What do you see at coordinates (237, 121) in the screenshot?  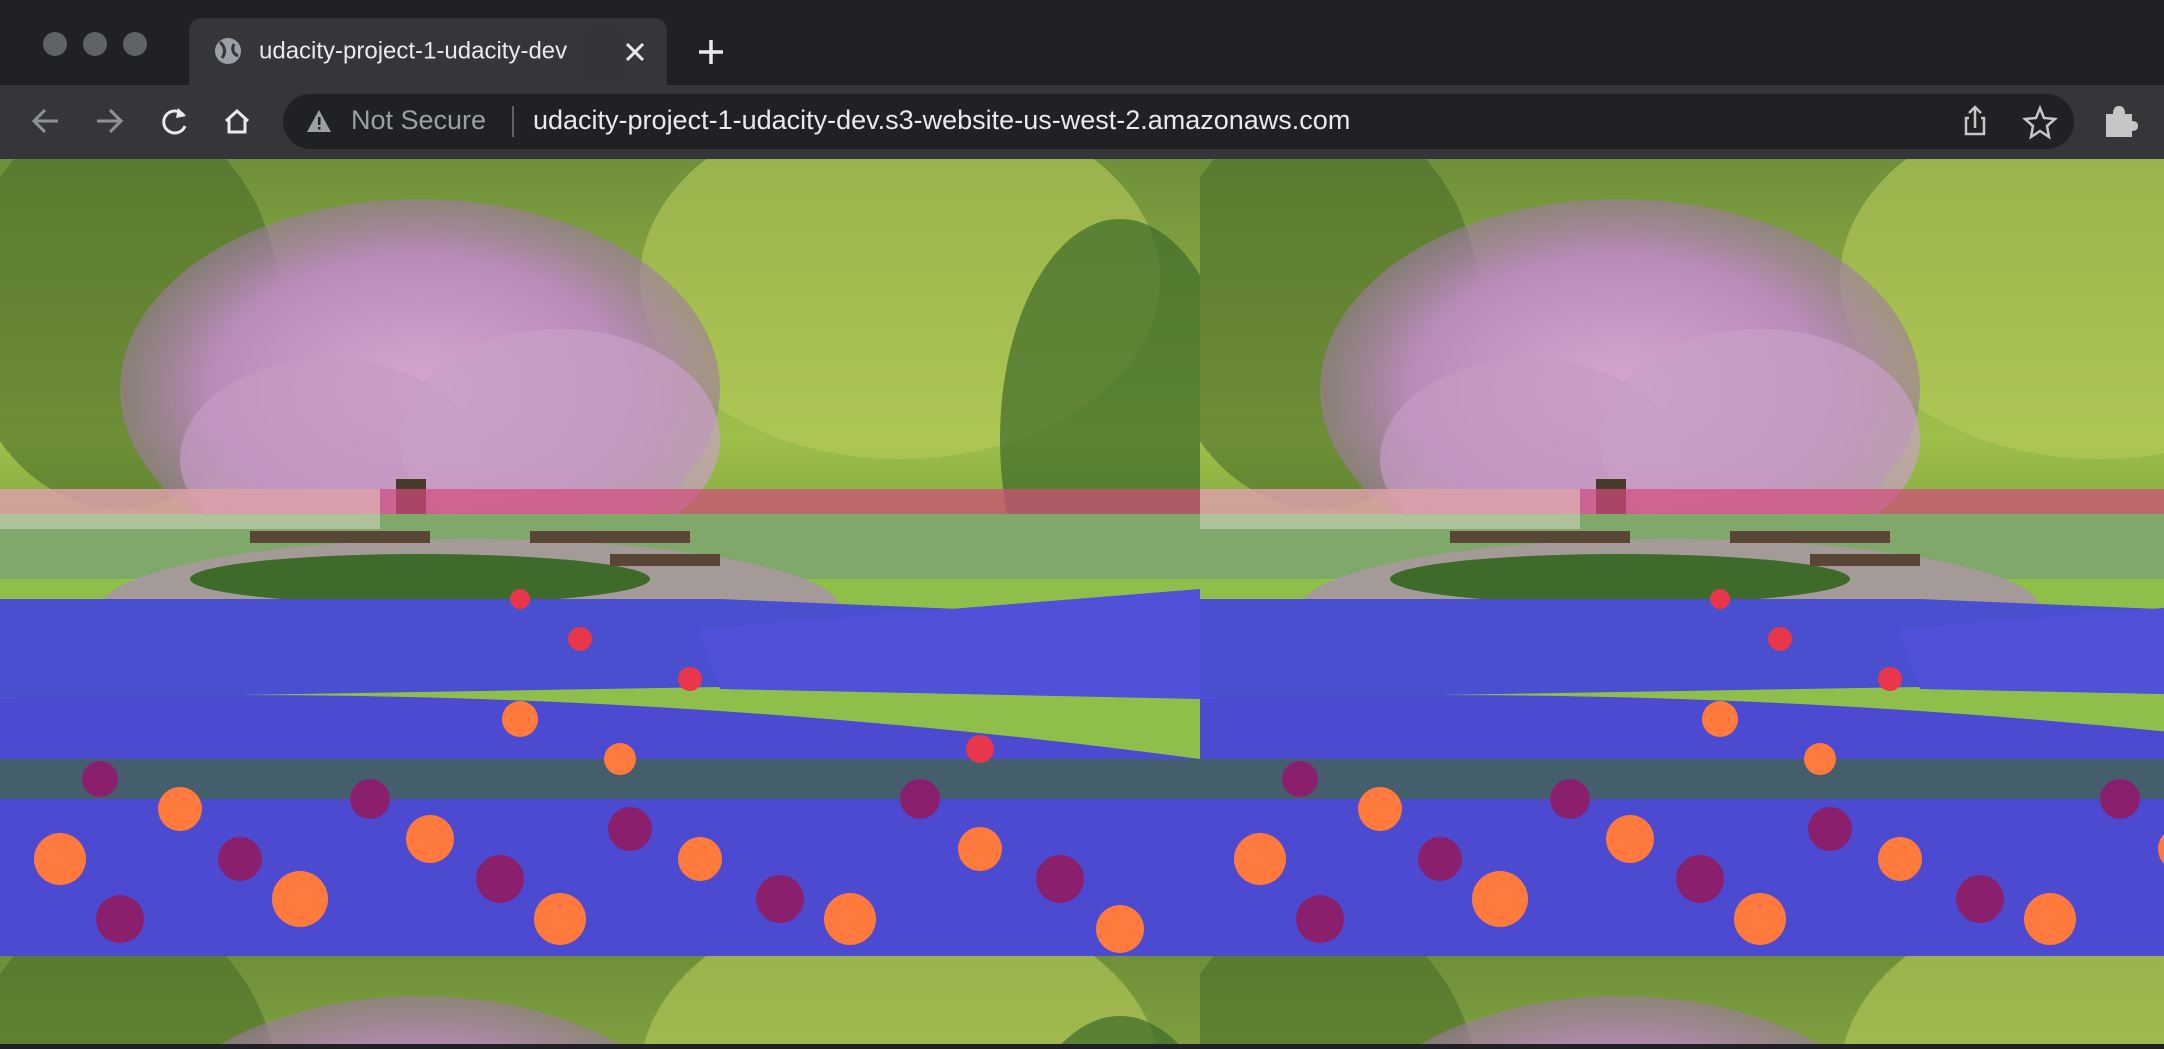 I see `home-button` at bounding box center [237, 121].